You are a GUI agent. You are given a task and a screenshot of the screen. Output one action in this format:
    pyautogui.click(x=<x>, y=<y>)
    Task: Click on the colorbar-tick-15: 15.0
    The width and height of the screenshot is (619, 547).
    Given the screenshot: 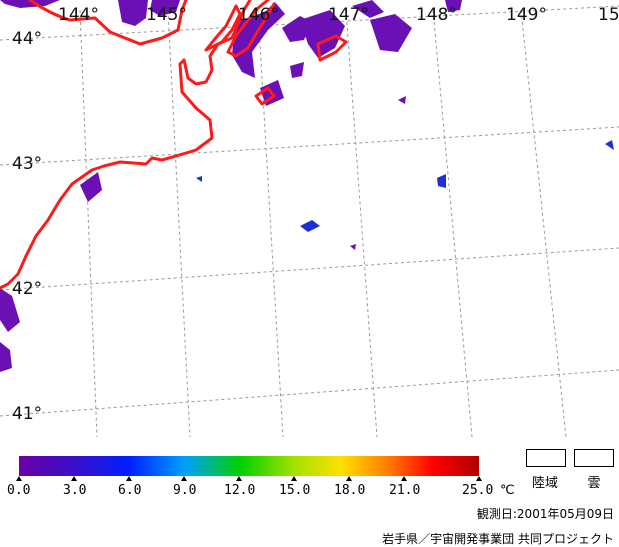 What is the action you would take?
    pyautogui.click(x=294, y=490)
    